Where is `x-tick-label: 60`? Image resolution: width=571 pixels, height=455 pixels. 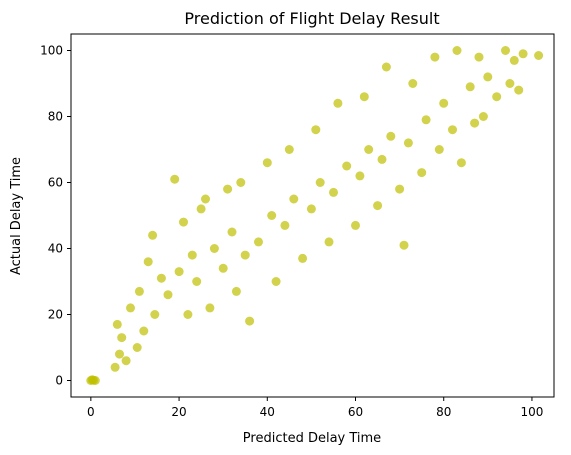
x-tick-label: 60 is located at coordinates (355, 412).